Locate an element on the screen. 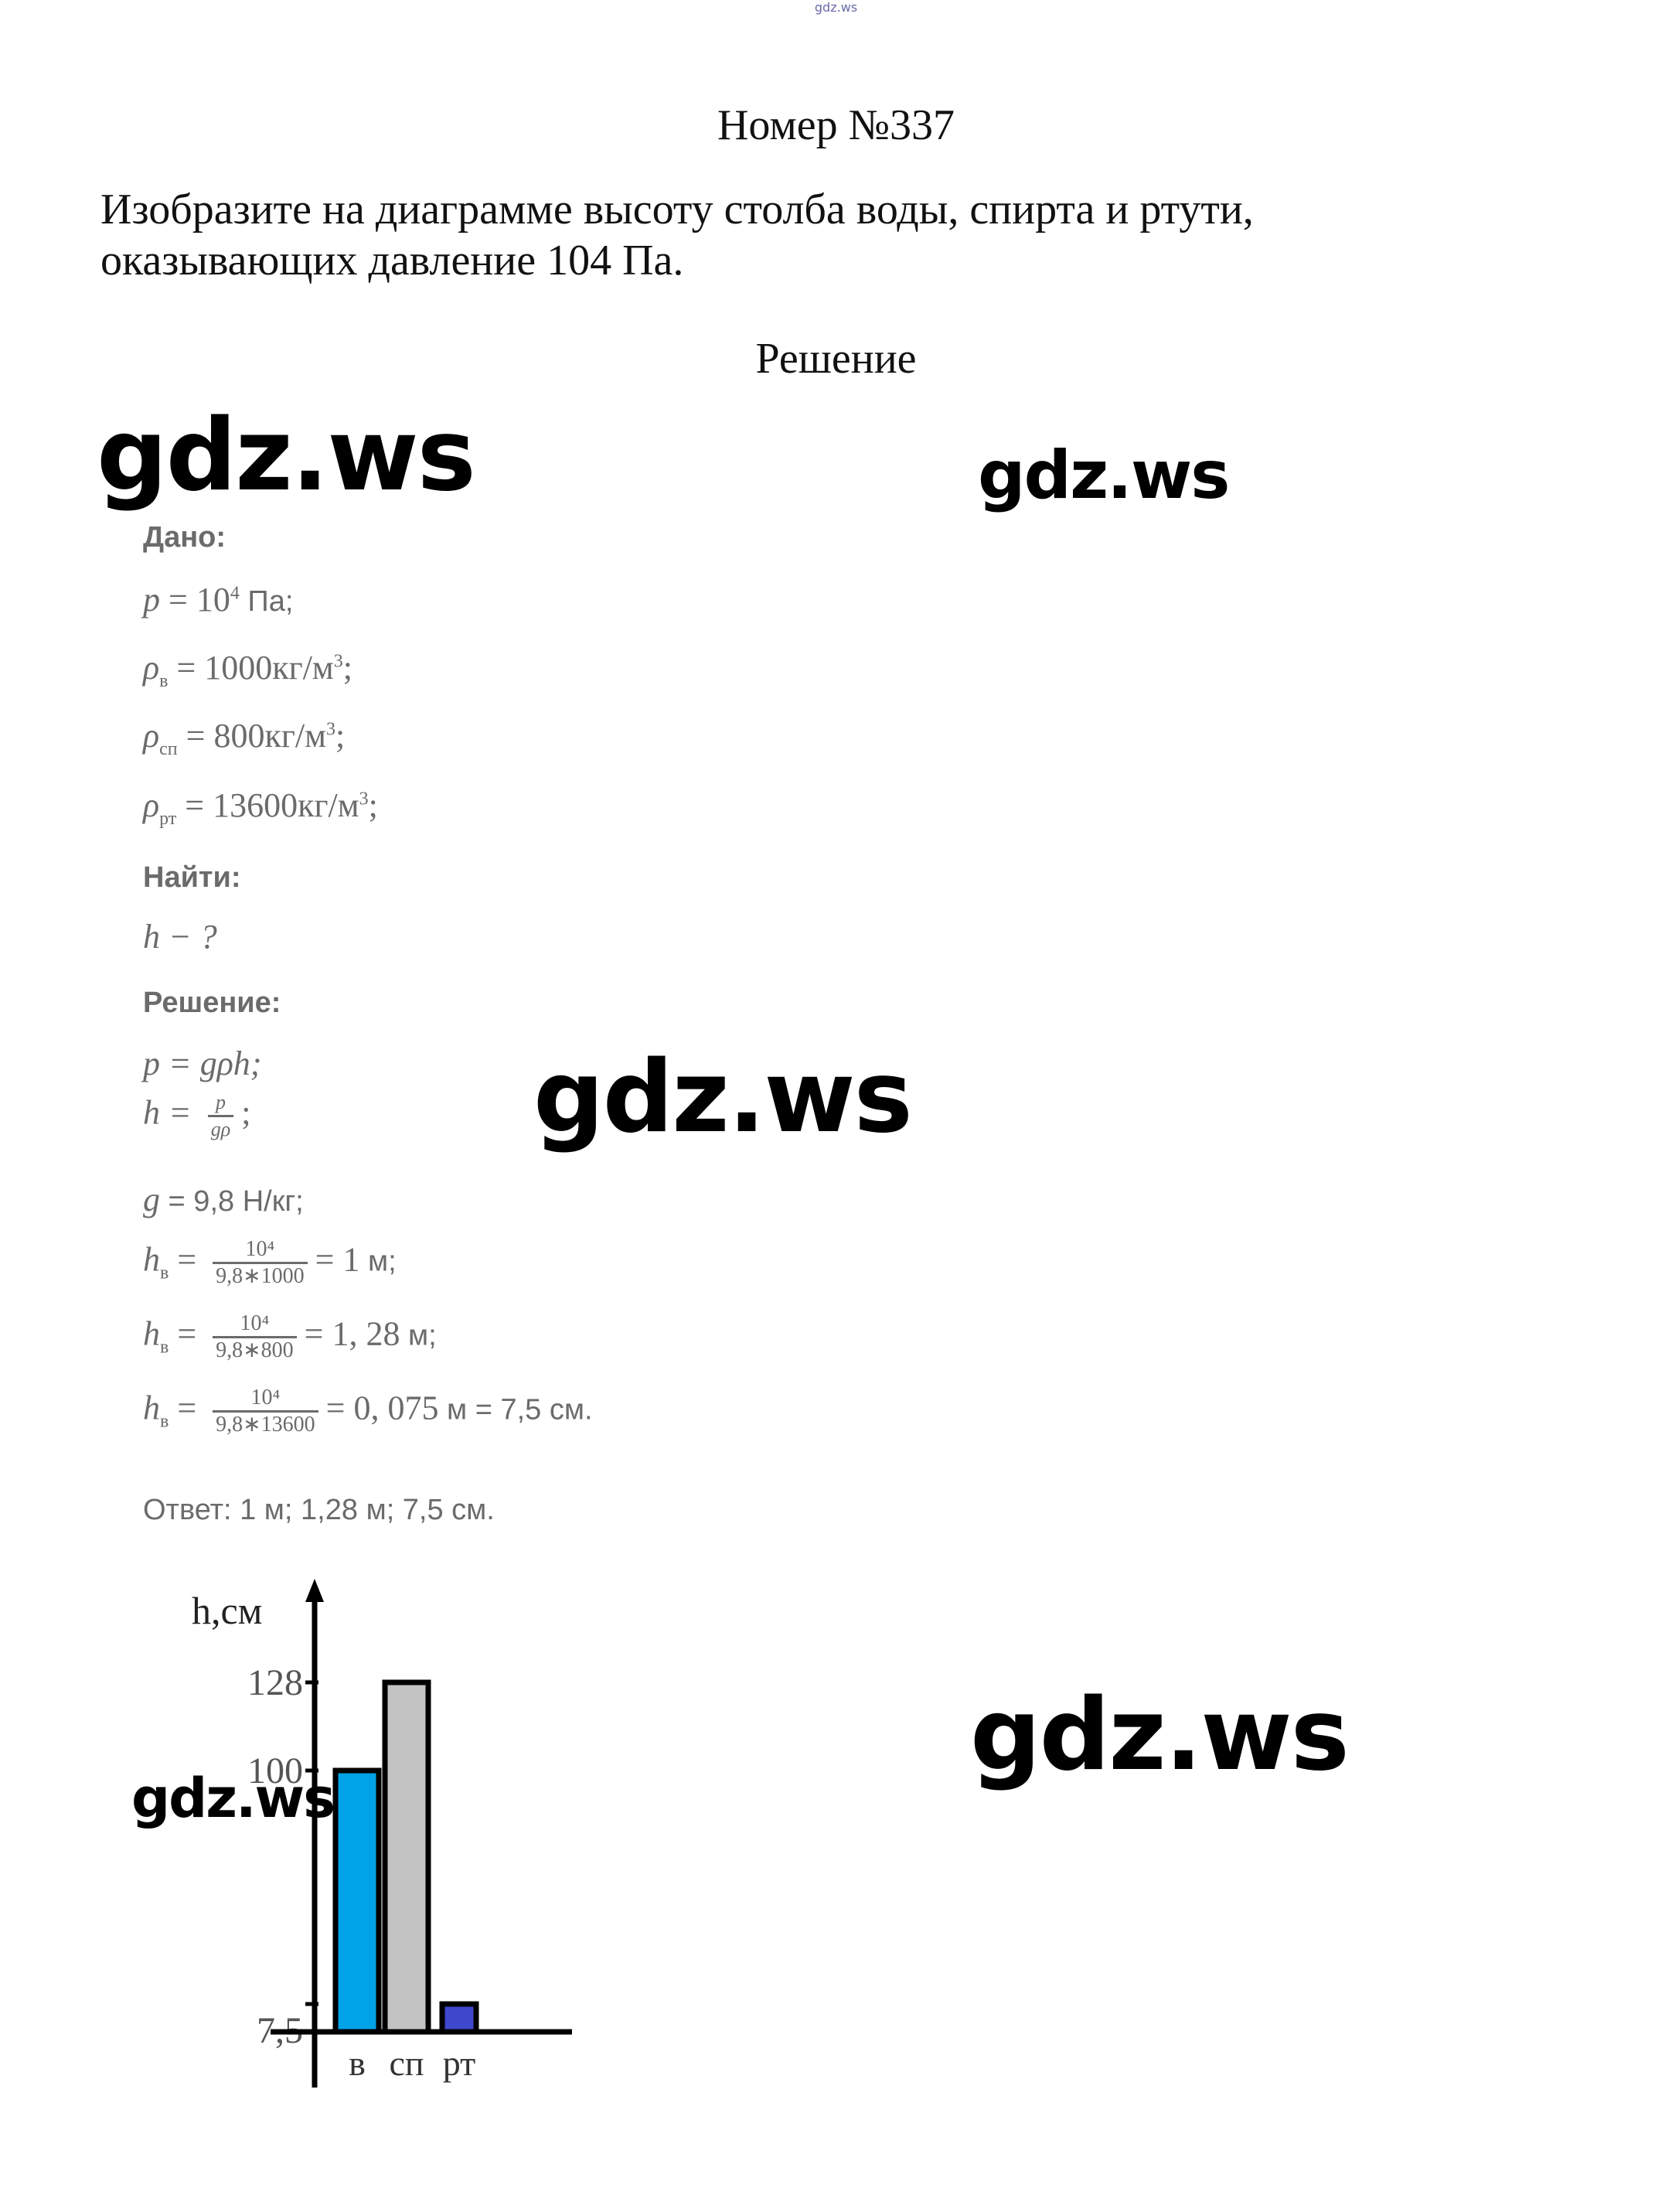 This screenshot has height=2212, width=1672. h-fraction: 10⁴ 9,8∗800 is located at coordinates (255, 1337).